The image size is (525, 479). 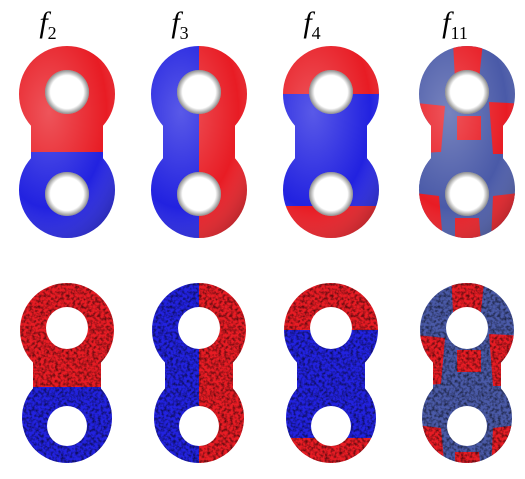 What do you see at coordinates (312, 24) in the screenshot?
I see `column-label-f4: f4` at bounding box center [312, 24].